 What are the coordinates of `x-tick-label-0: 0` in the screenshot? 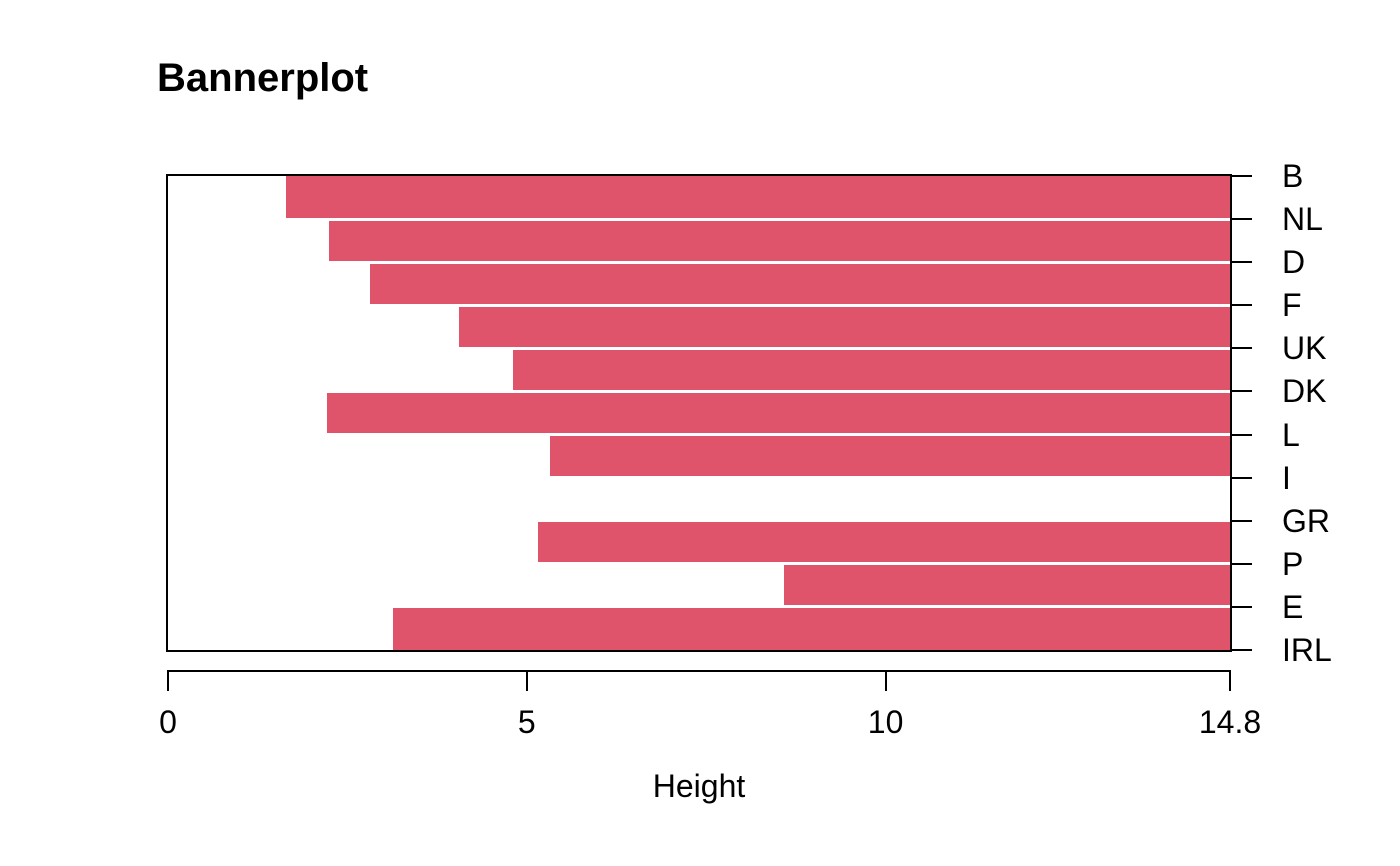 It's located at (168, 722).